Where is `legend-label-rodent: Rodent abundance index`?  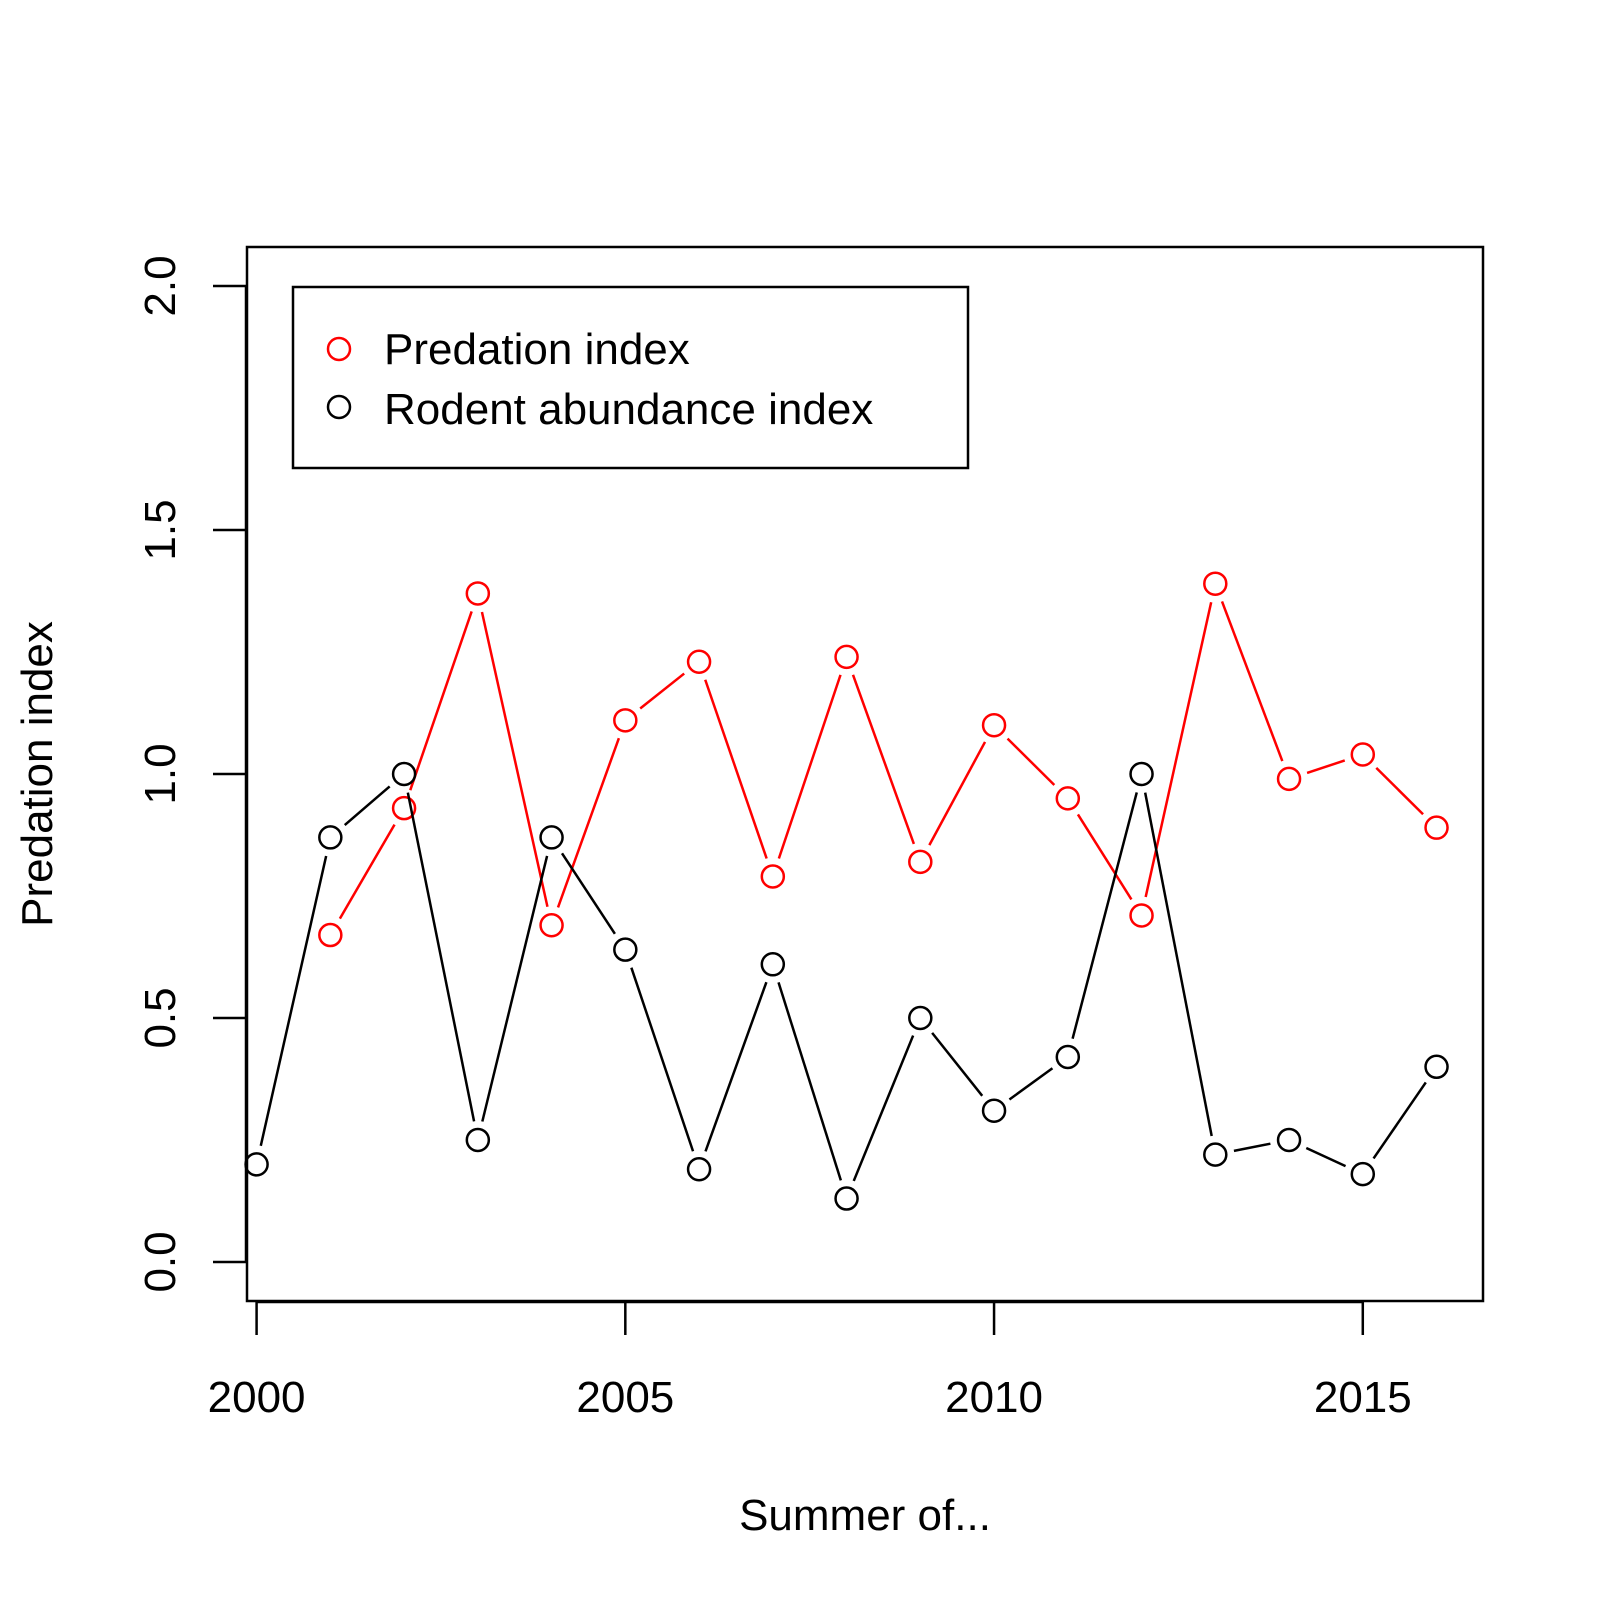 legend-label-rodent: Rodent abundance index is located at coordinates (628, 409).